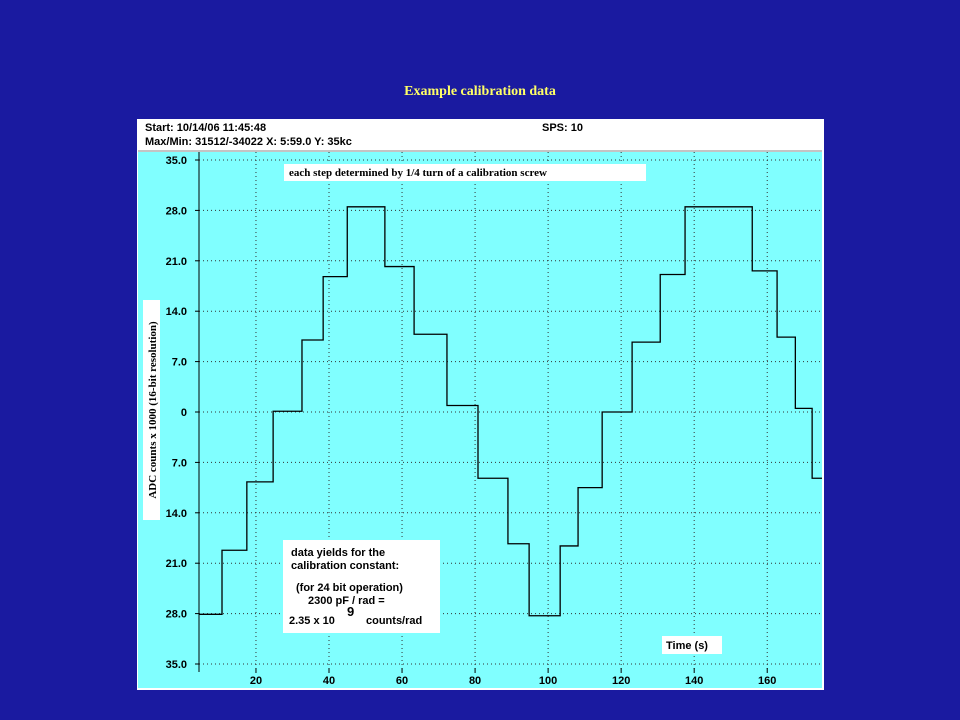  What do you see at coordinates (205, 128) in the screenshot?
I see `header-start: Start: 10/14/06 11:45:48` at bounding box center [205, 128].